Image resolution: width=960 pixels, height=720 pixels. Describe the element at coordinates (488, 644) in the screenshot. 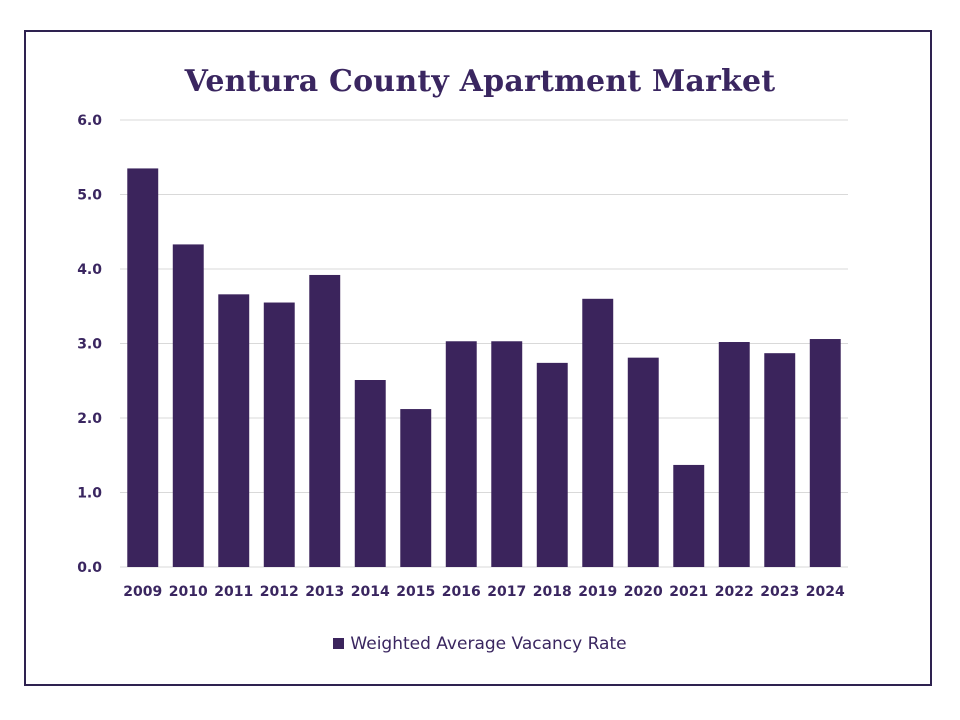

I see `legend-label: Weighted Average Vacancy Rate` at that location.